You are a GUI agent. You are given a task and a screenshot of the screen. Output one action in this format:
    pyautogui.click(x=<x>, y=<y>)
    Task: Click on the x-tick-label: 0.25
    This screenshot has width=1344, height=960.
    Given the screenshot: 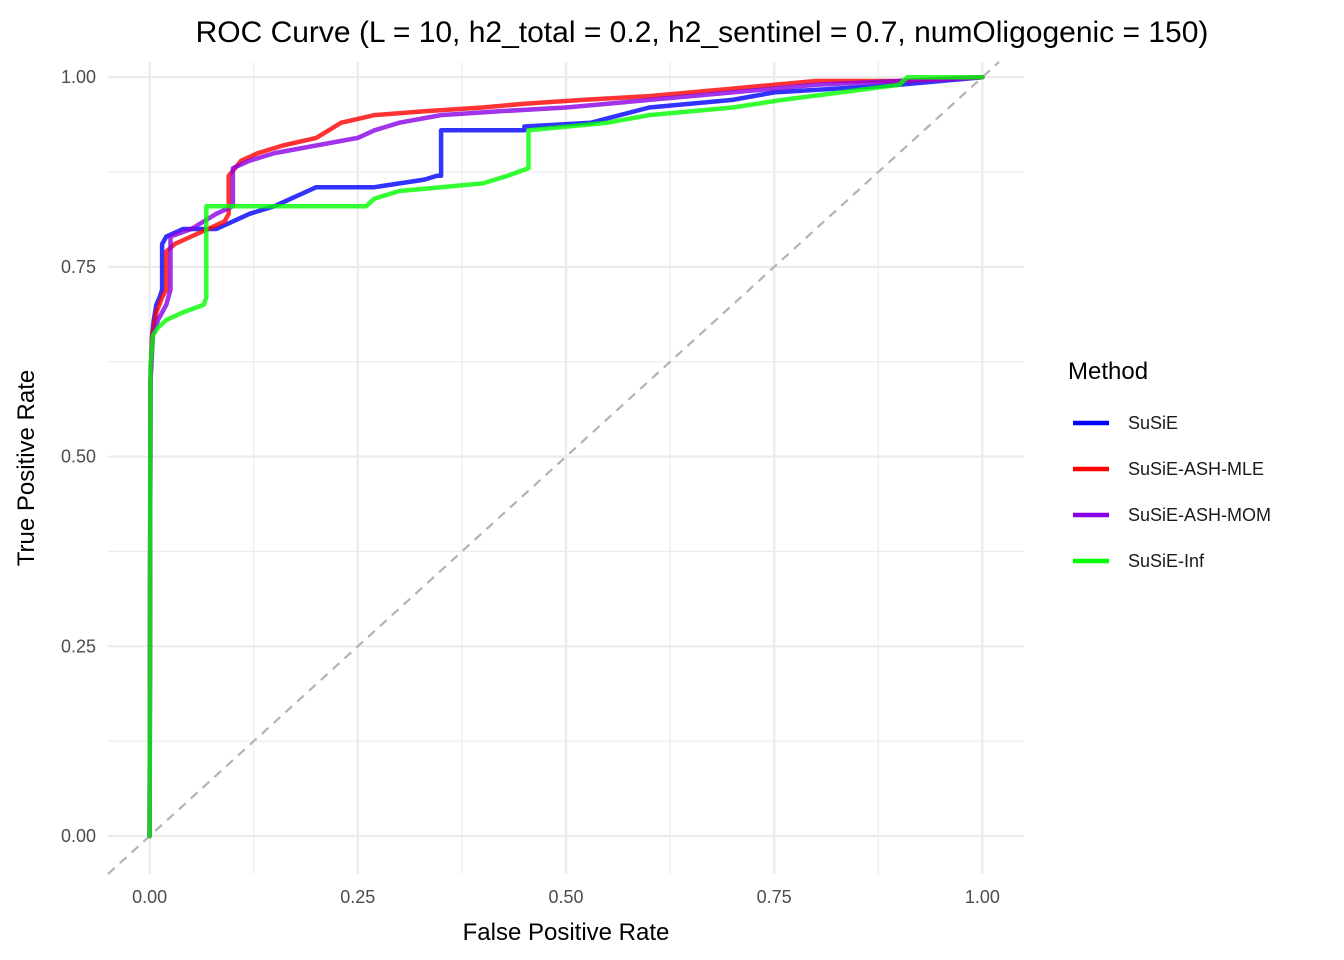 What is the action you would take?
    pyautogui.click(x=357, y=897)
    